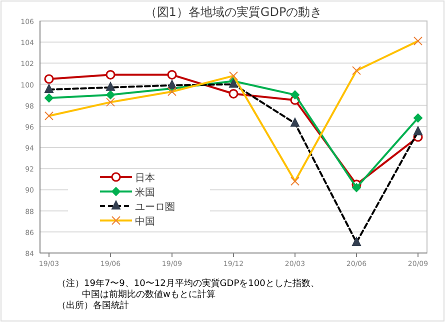  I want to click on legend-label: 中国, so click(145, 222).